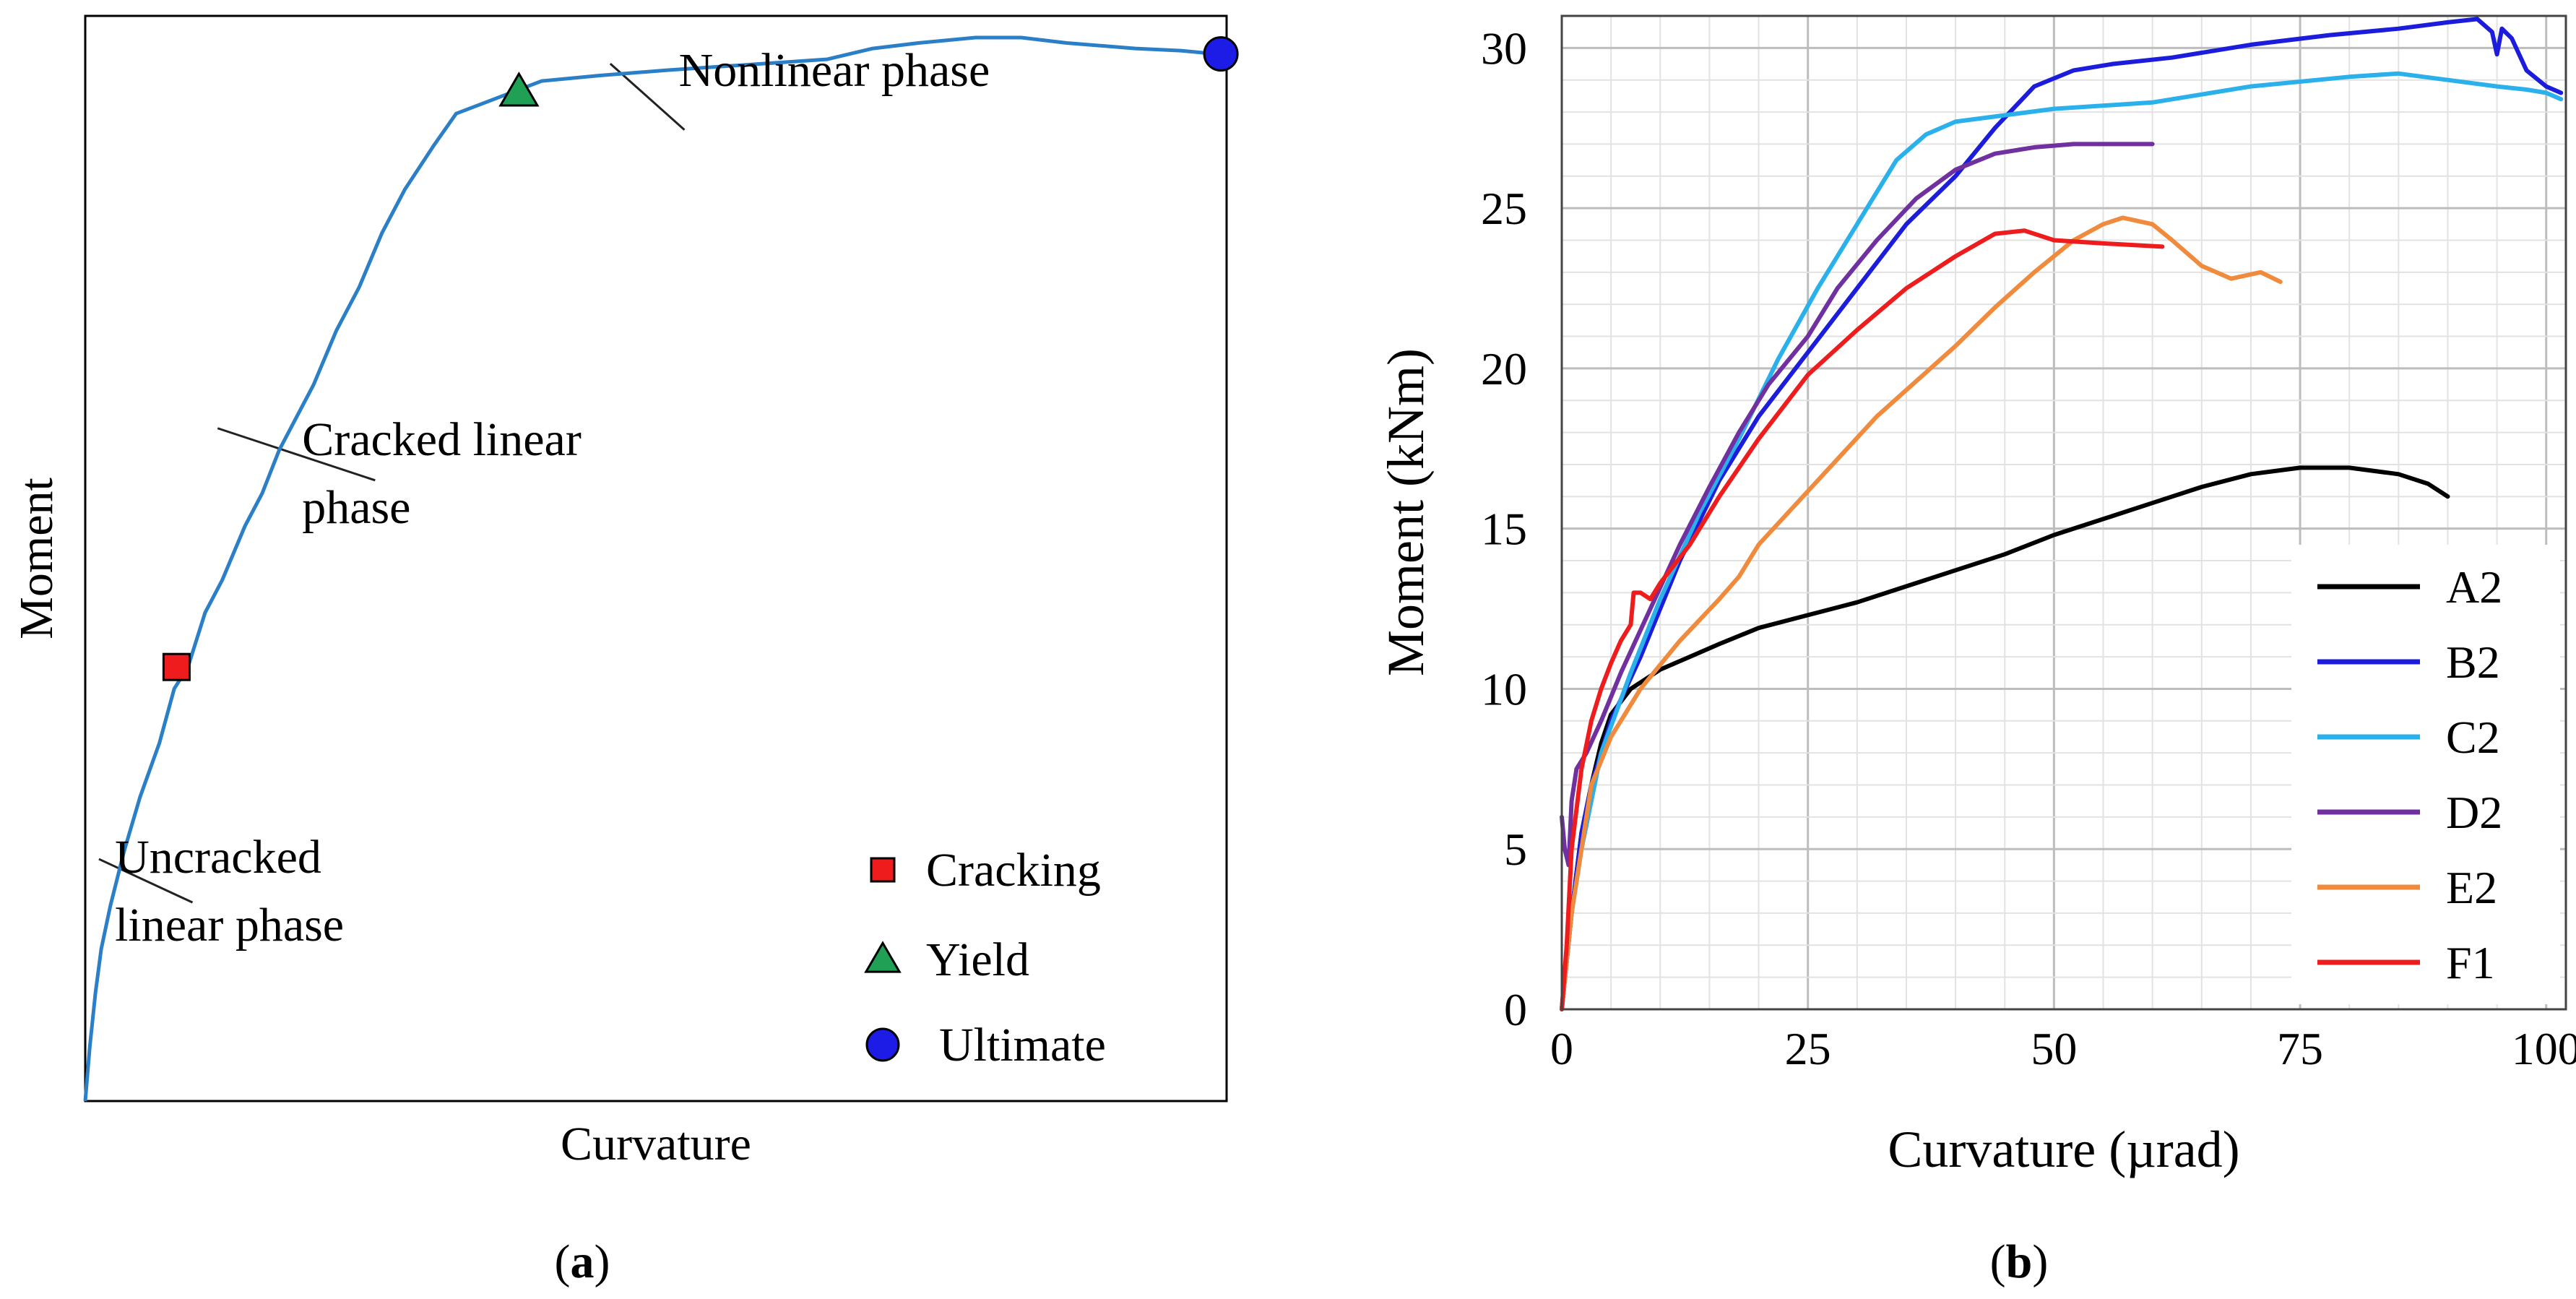 This screenshot has width=2576, height=1299. I want to click on phase-annotation-line: Nonlinear phase, so click(834, 71).